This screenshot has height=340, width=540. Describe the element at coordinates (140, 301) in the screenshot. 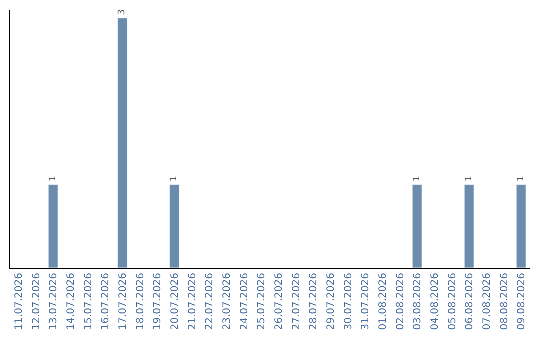

I see `x-tick-label: 18.07.2026` at that location.